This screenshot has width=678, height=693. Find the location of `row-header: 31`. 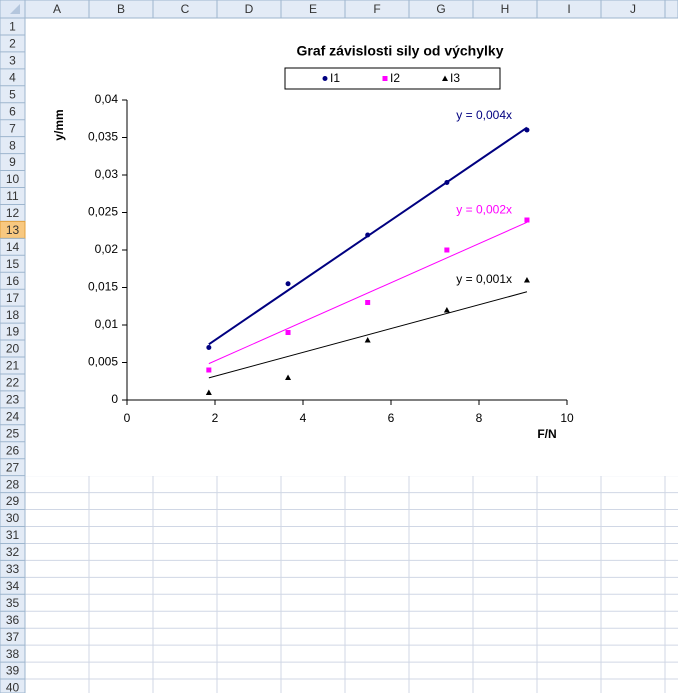

row-header: 31 is located at coordinates (13, 535).